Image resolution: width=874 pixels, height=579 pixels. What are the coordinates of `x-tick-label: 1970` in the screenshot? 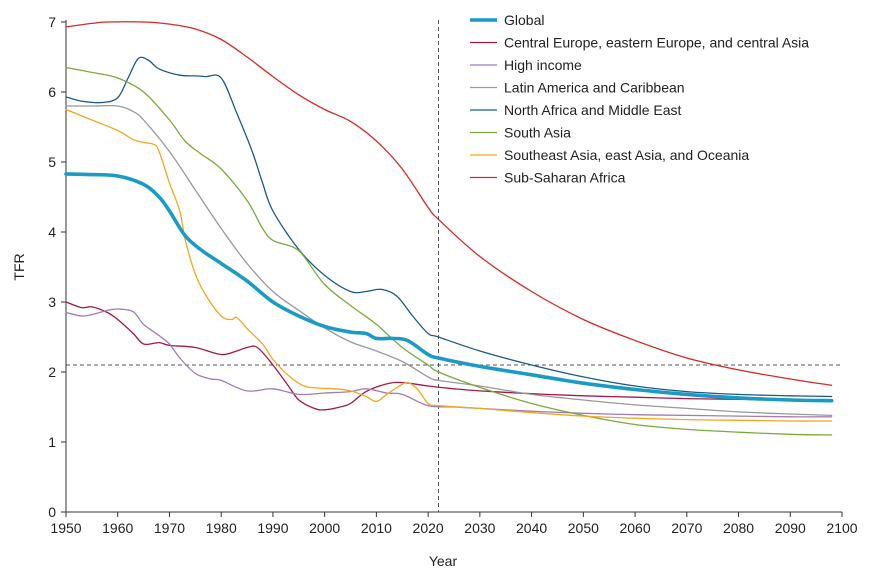 It's located at (169, 528).